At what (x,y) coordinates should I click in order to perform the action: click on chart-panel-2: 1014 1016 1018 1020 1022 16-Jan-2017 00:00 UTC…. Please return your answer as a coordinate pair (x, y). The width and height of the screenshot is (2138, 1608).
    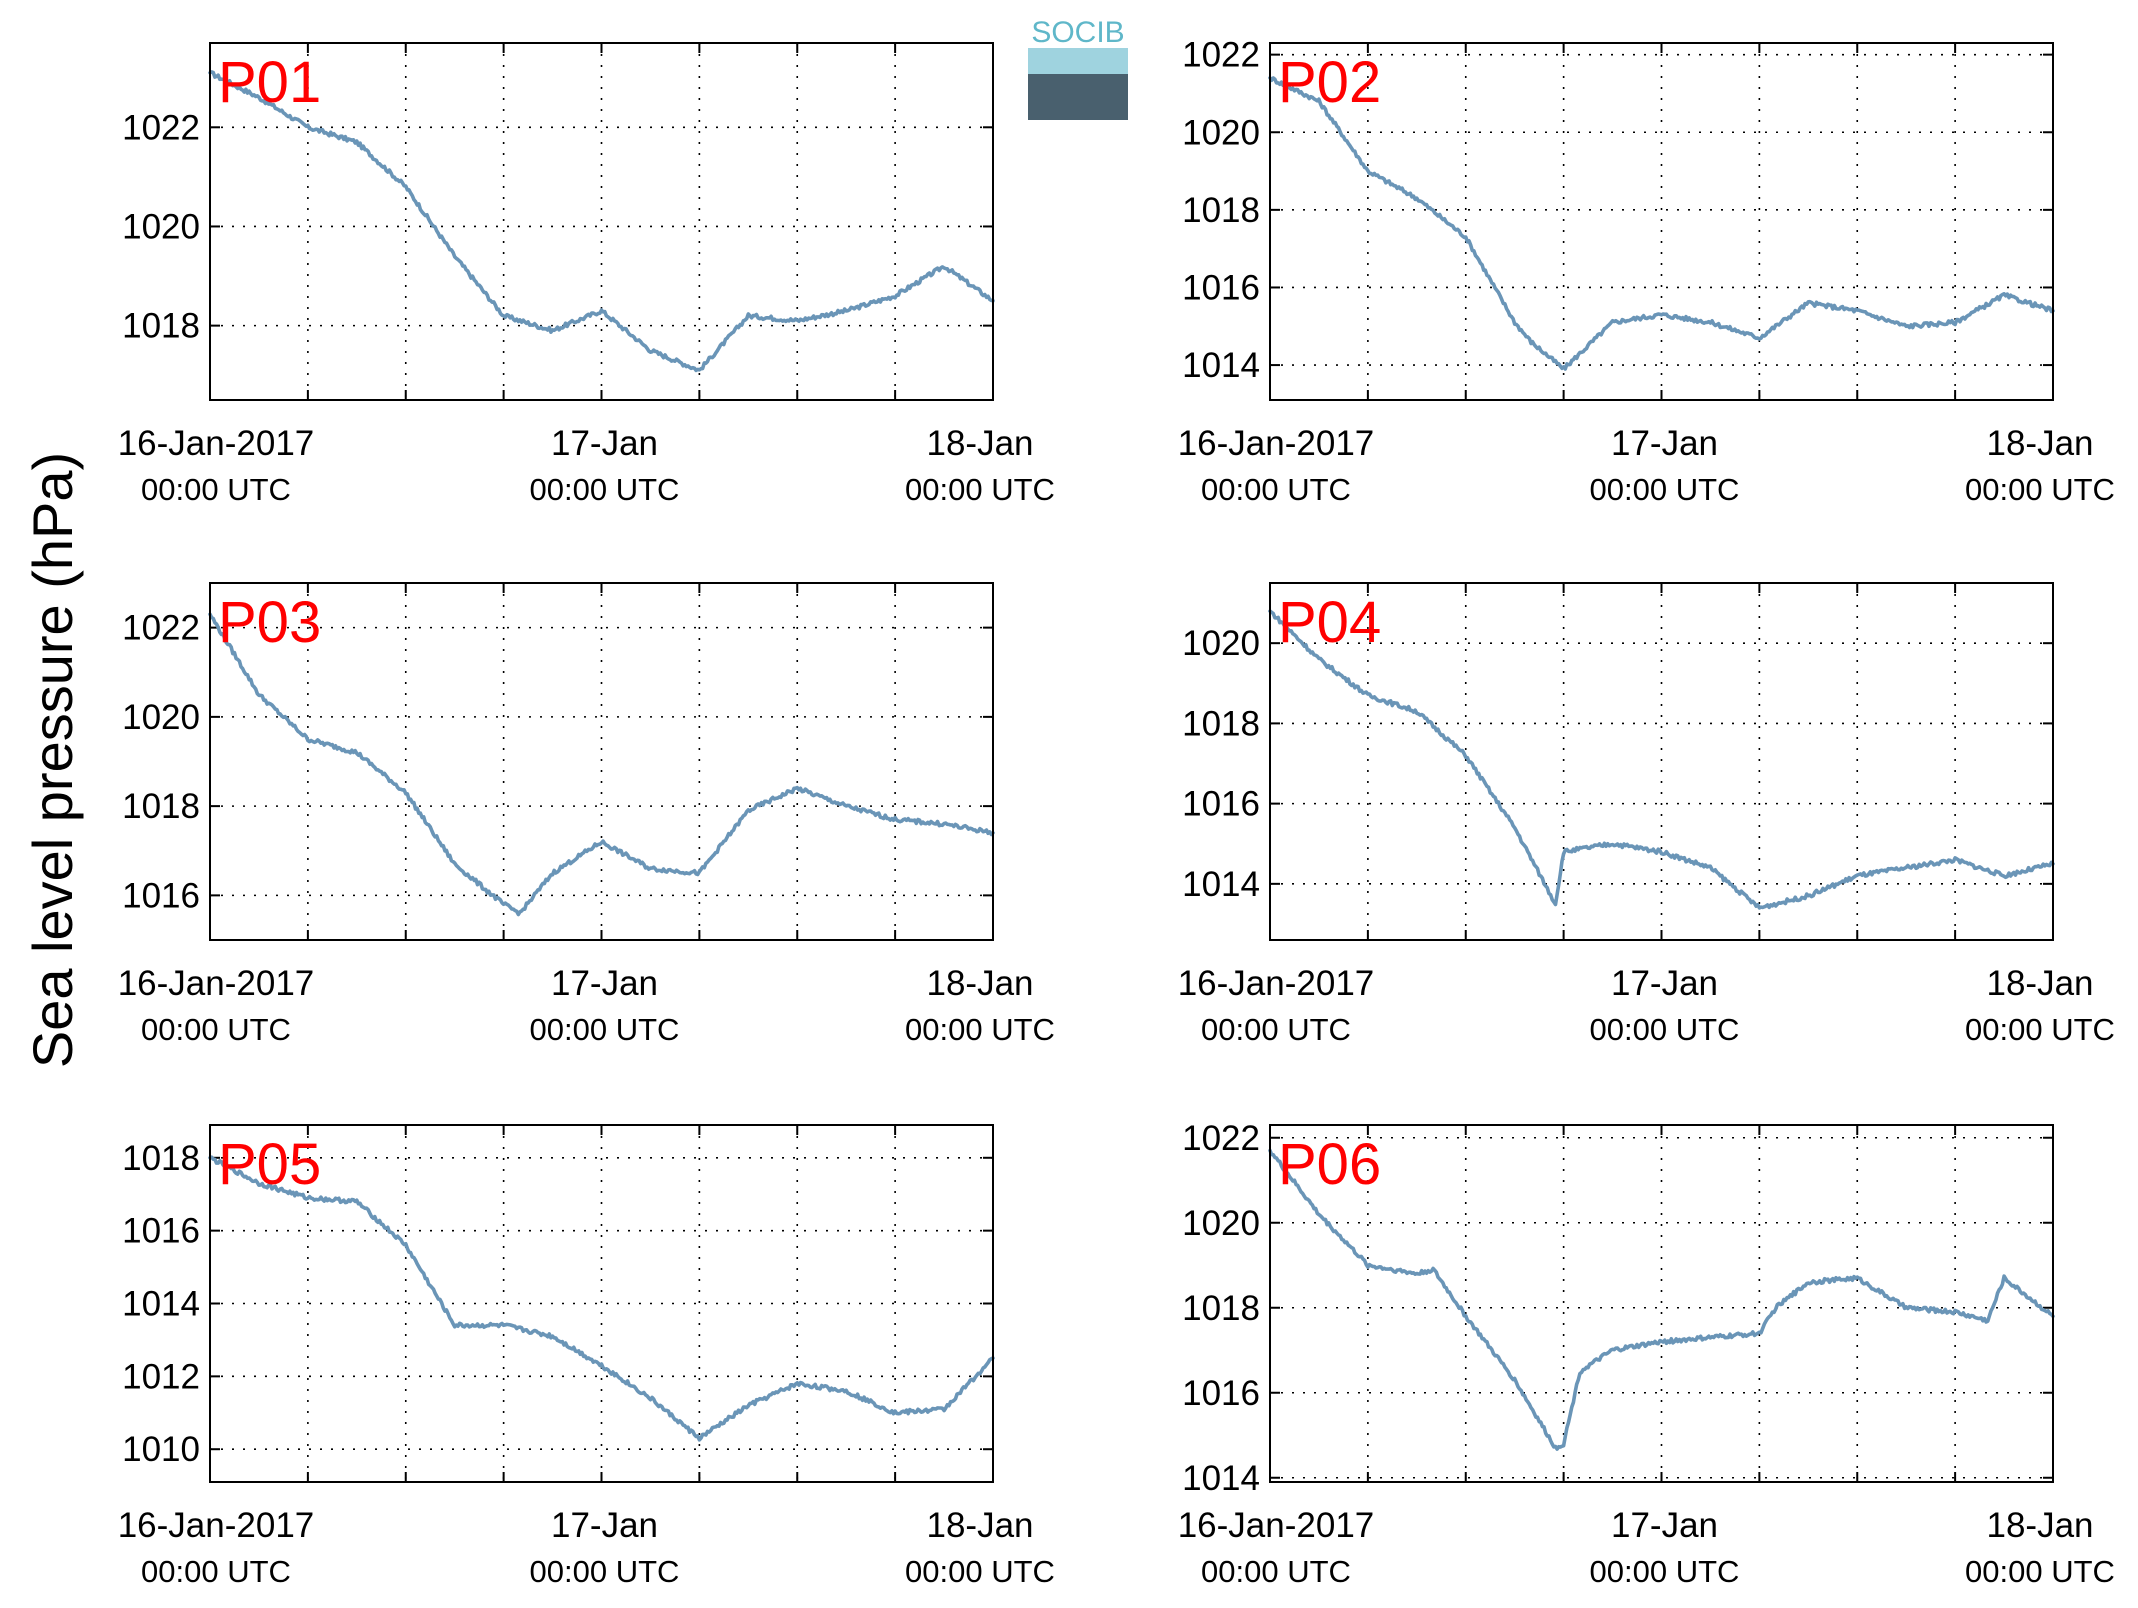
    Looking at the image, I should click on (1646, 271).